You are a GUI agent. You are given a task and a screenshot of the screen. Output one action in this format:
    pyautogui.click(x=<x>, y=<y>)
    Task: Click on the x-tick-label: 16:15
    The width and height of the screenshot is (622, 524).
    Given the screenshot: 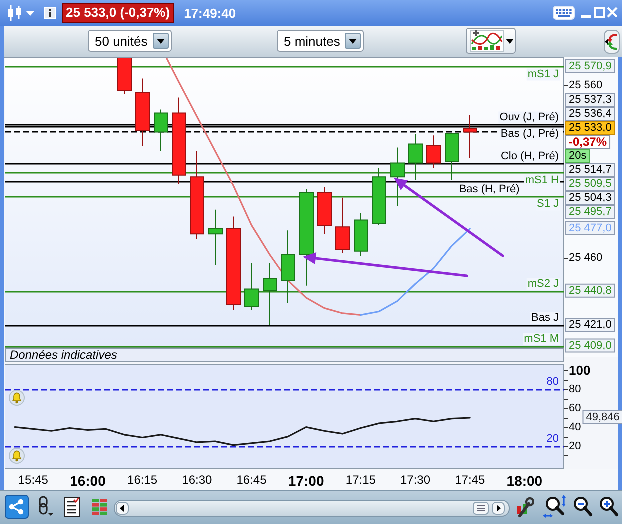 What is the action you would take?
    pyautogui.click(x=143, y=480)
    